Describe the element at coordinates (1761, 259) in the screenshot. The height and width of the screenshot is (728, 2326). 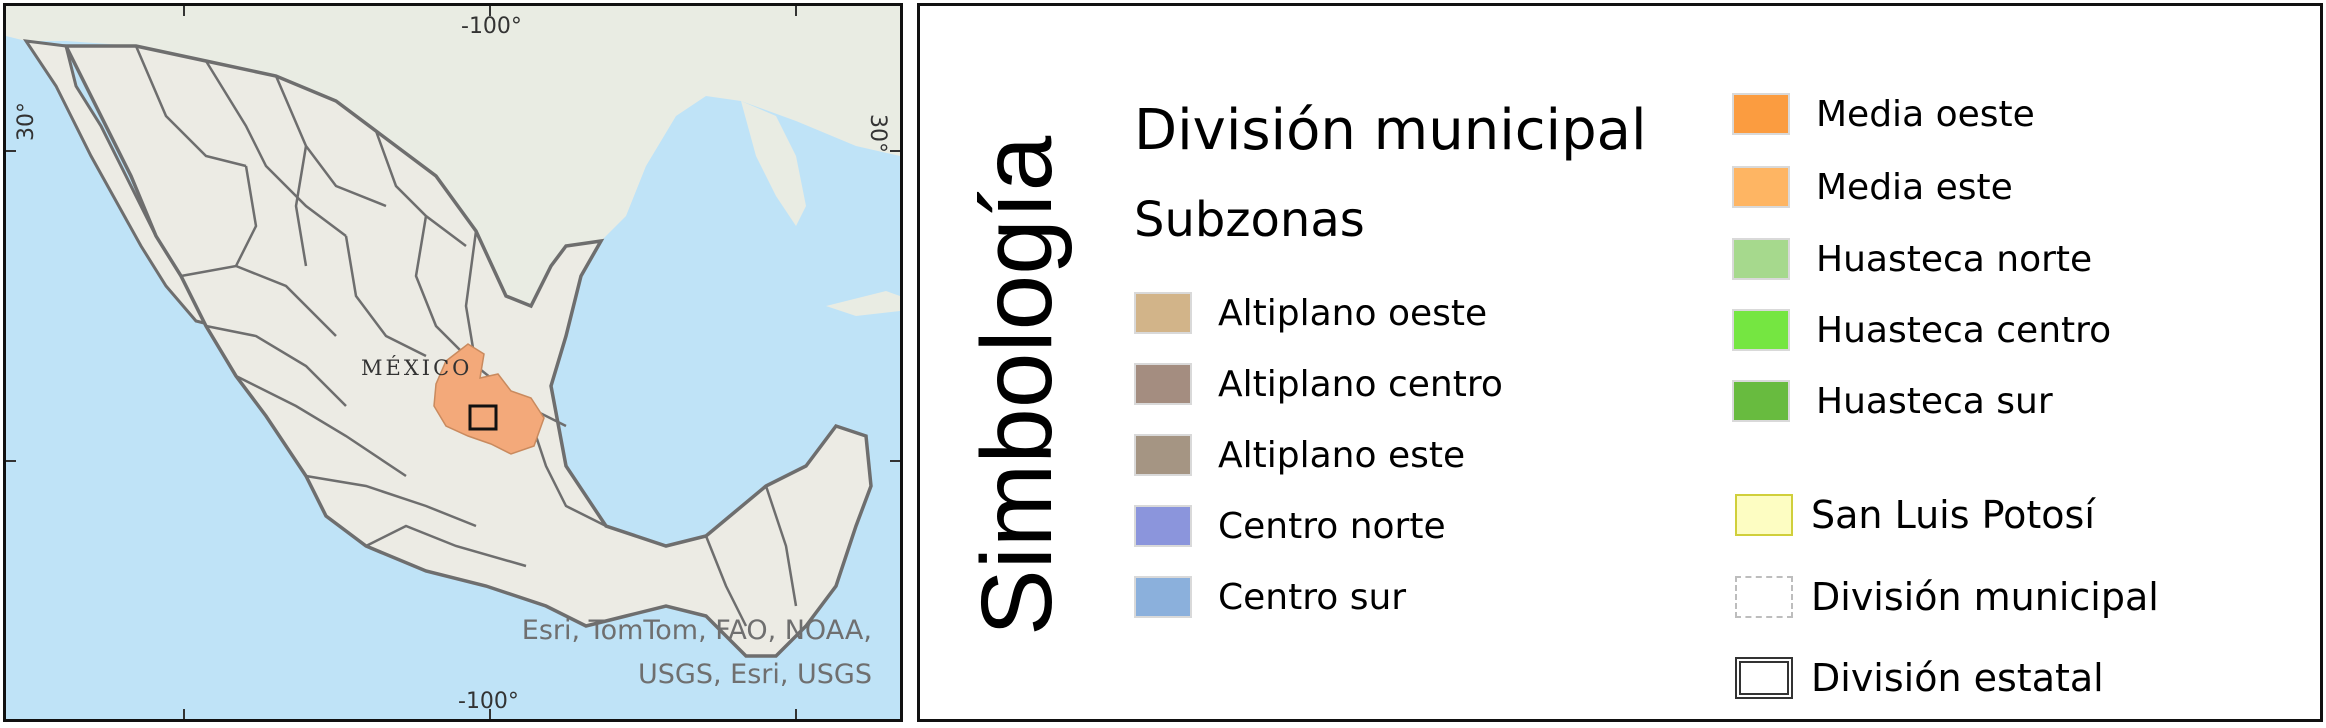
I see `swatch-huasteca-norte` at that location.